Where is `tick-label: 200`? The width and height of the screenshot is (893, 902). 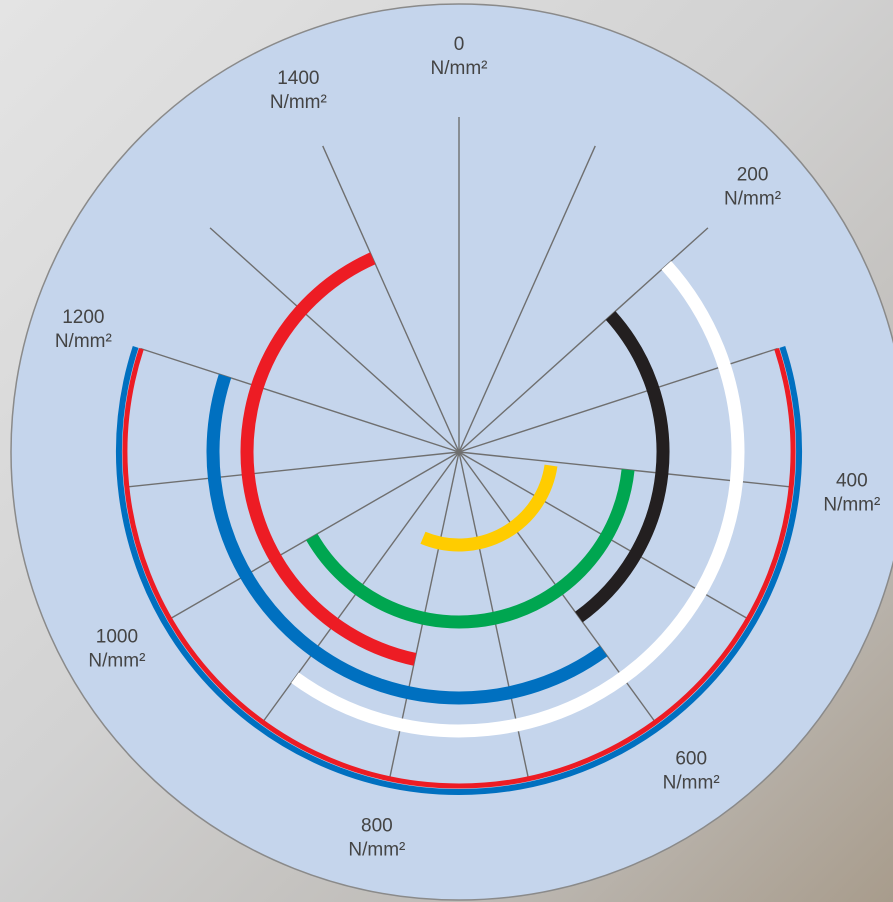
tick-label: 200 is located at coordinates (753, 175).